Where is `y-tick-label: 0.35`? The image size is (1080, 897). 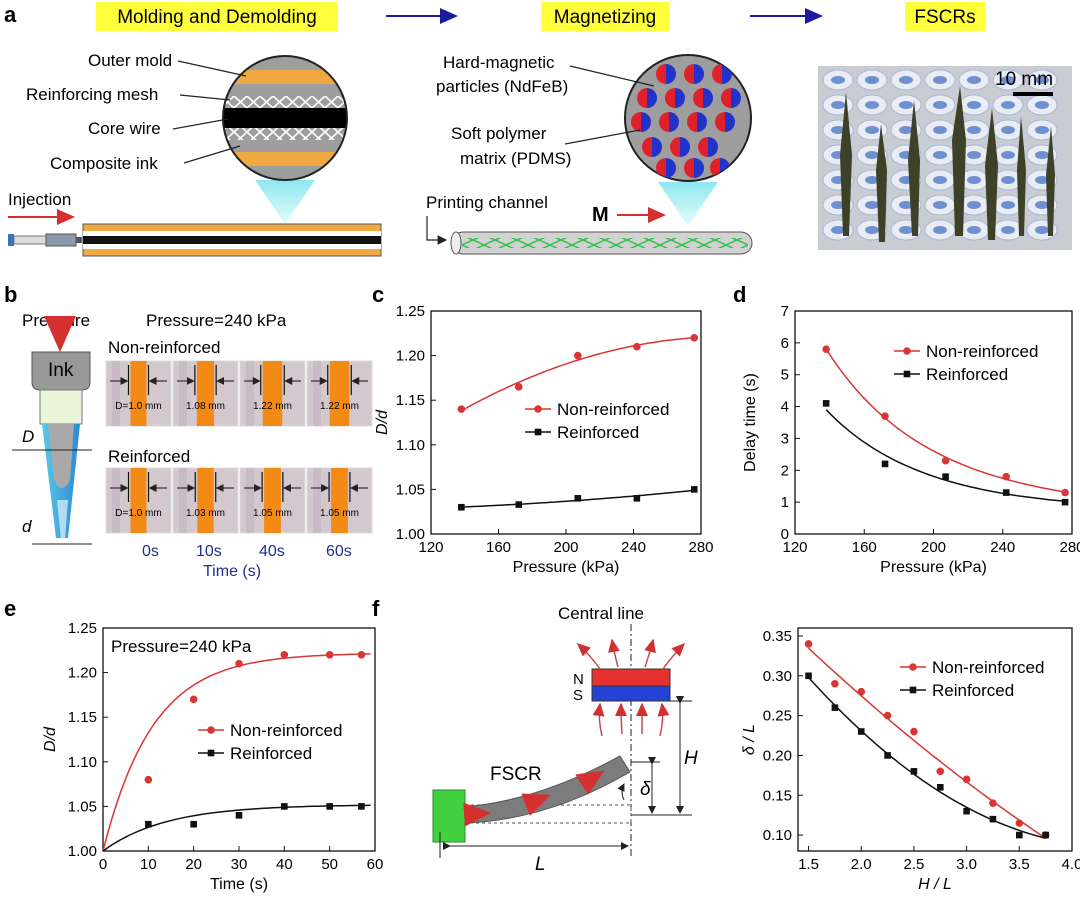
y-tick-label: 0.35 is located at coordinates (777, 636).